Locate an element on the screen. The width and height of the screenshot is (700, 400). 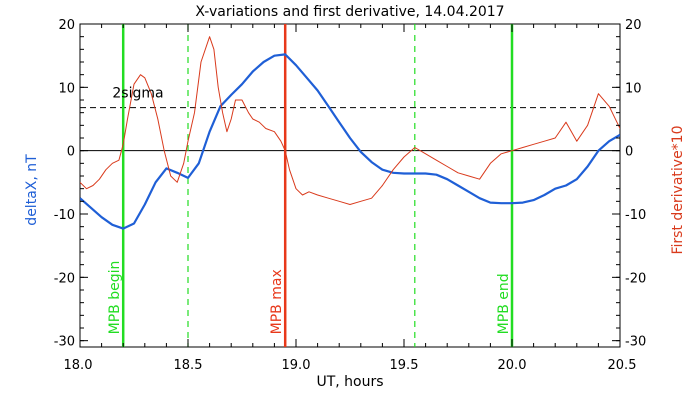
marker-label-2: MPB max is located at coordinates (277, 301).